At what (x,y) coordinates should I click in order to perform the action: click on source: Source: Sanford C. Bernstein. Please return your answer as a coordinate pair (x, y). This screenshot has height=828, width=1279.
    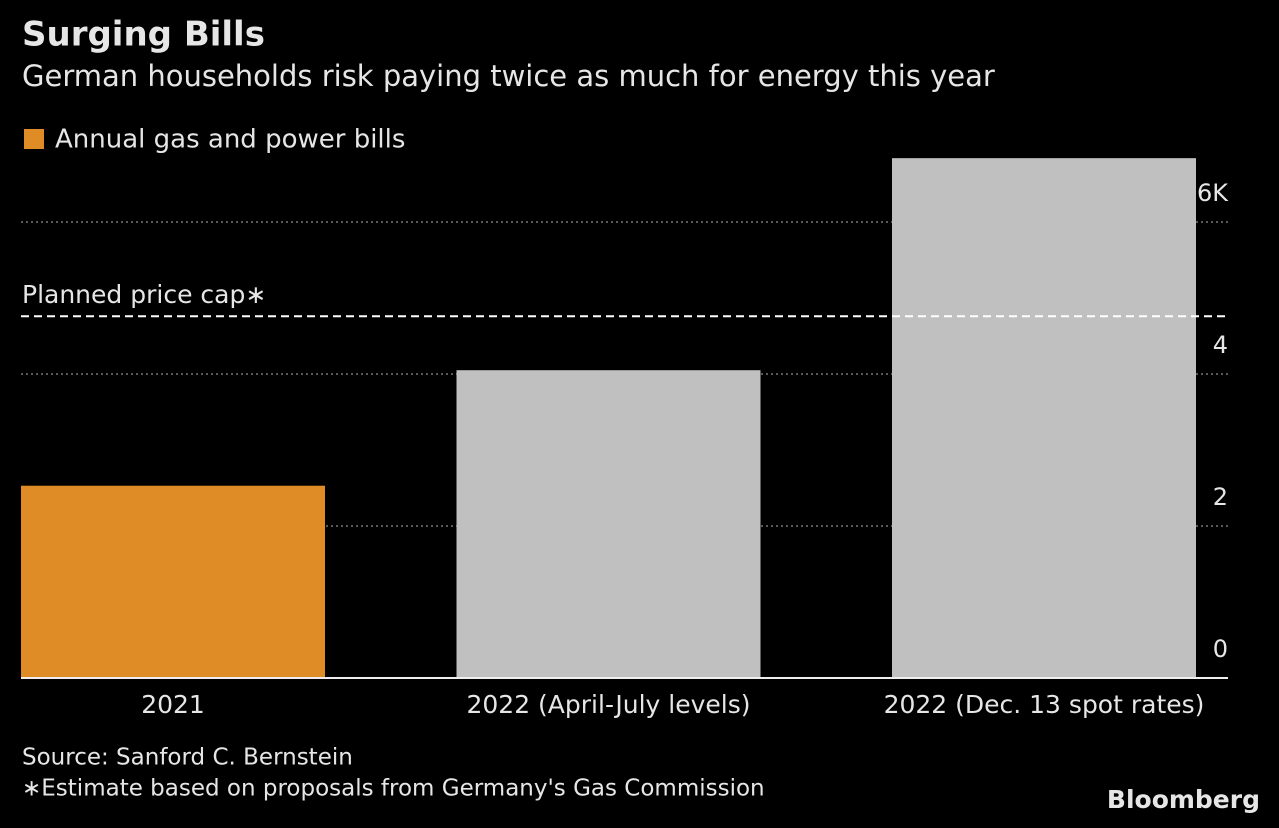
    Looking at the image, I should click on (187, 758).